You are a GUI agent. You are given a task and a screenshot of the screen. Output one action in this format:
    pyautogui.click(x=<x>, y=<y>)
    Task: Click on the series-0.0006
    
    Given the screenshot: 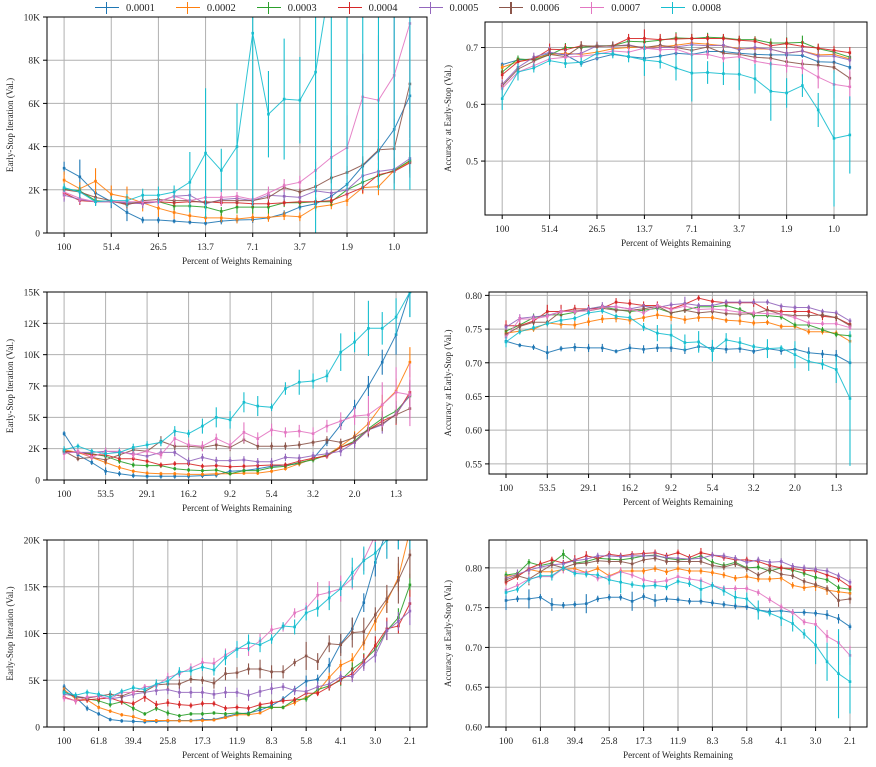 What is the action you would take?
    pyautogui.click(x=237, y=431)
    